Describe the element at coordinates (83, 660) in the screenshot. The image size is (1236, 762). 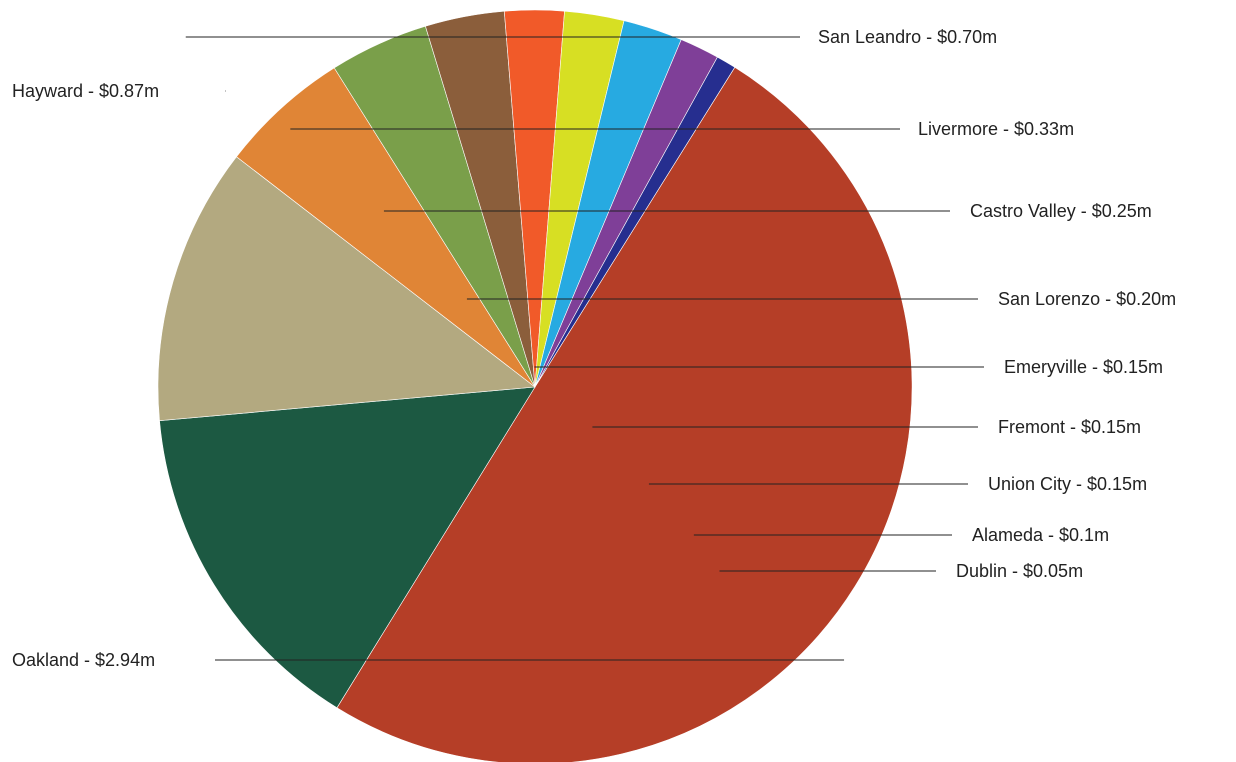
I see `slice-label-oakland: Oakland - $2.94m` at that location.